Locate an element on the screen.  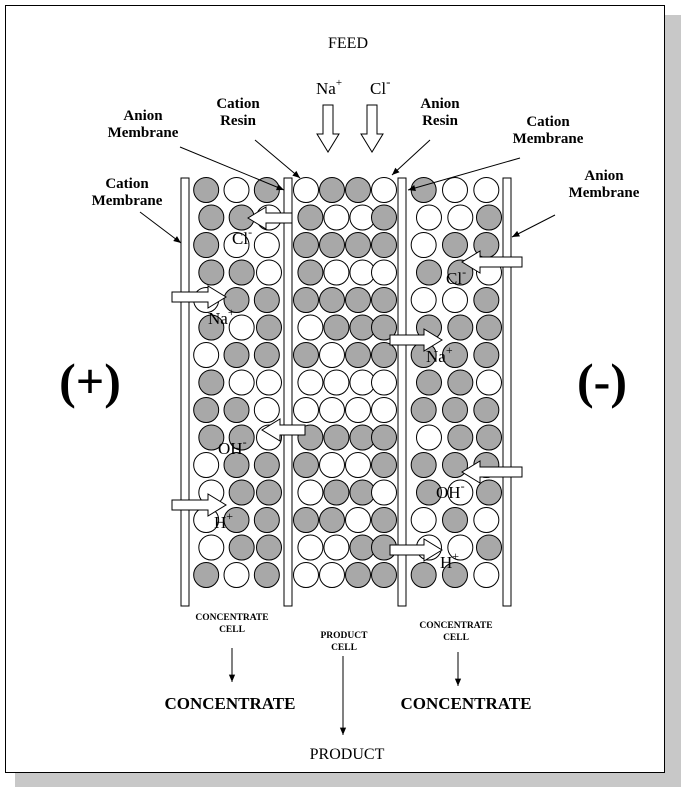
ion-symbol: OH is located at coordinates (448, 492).